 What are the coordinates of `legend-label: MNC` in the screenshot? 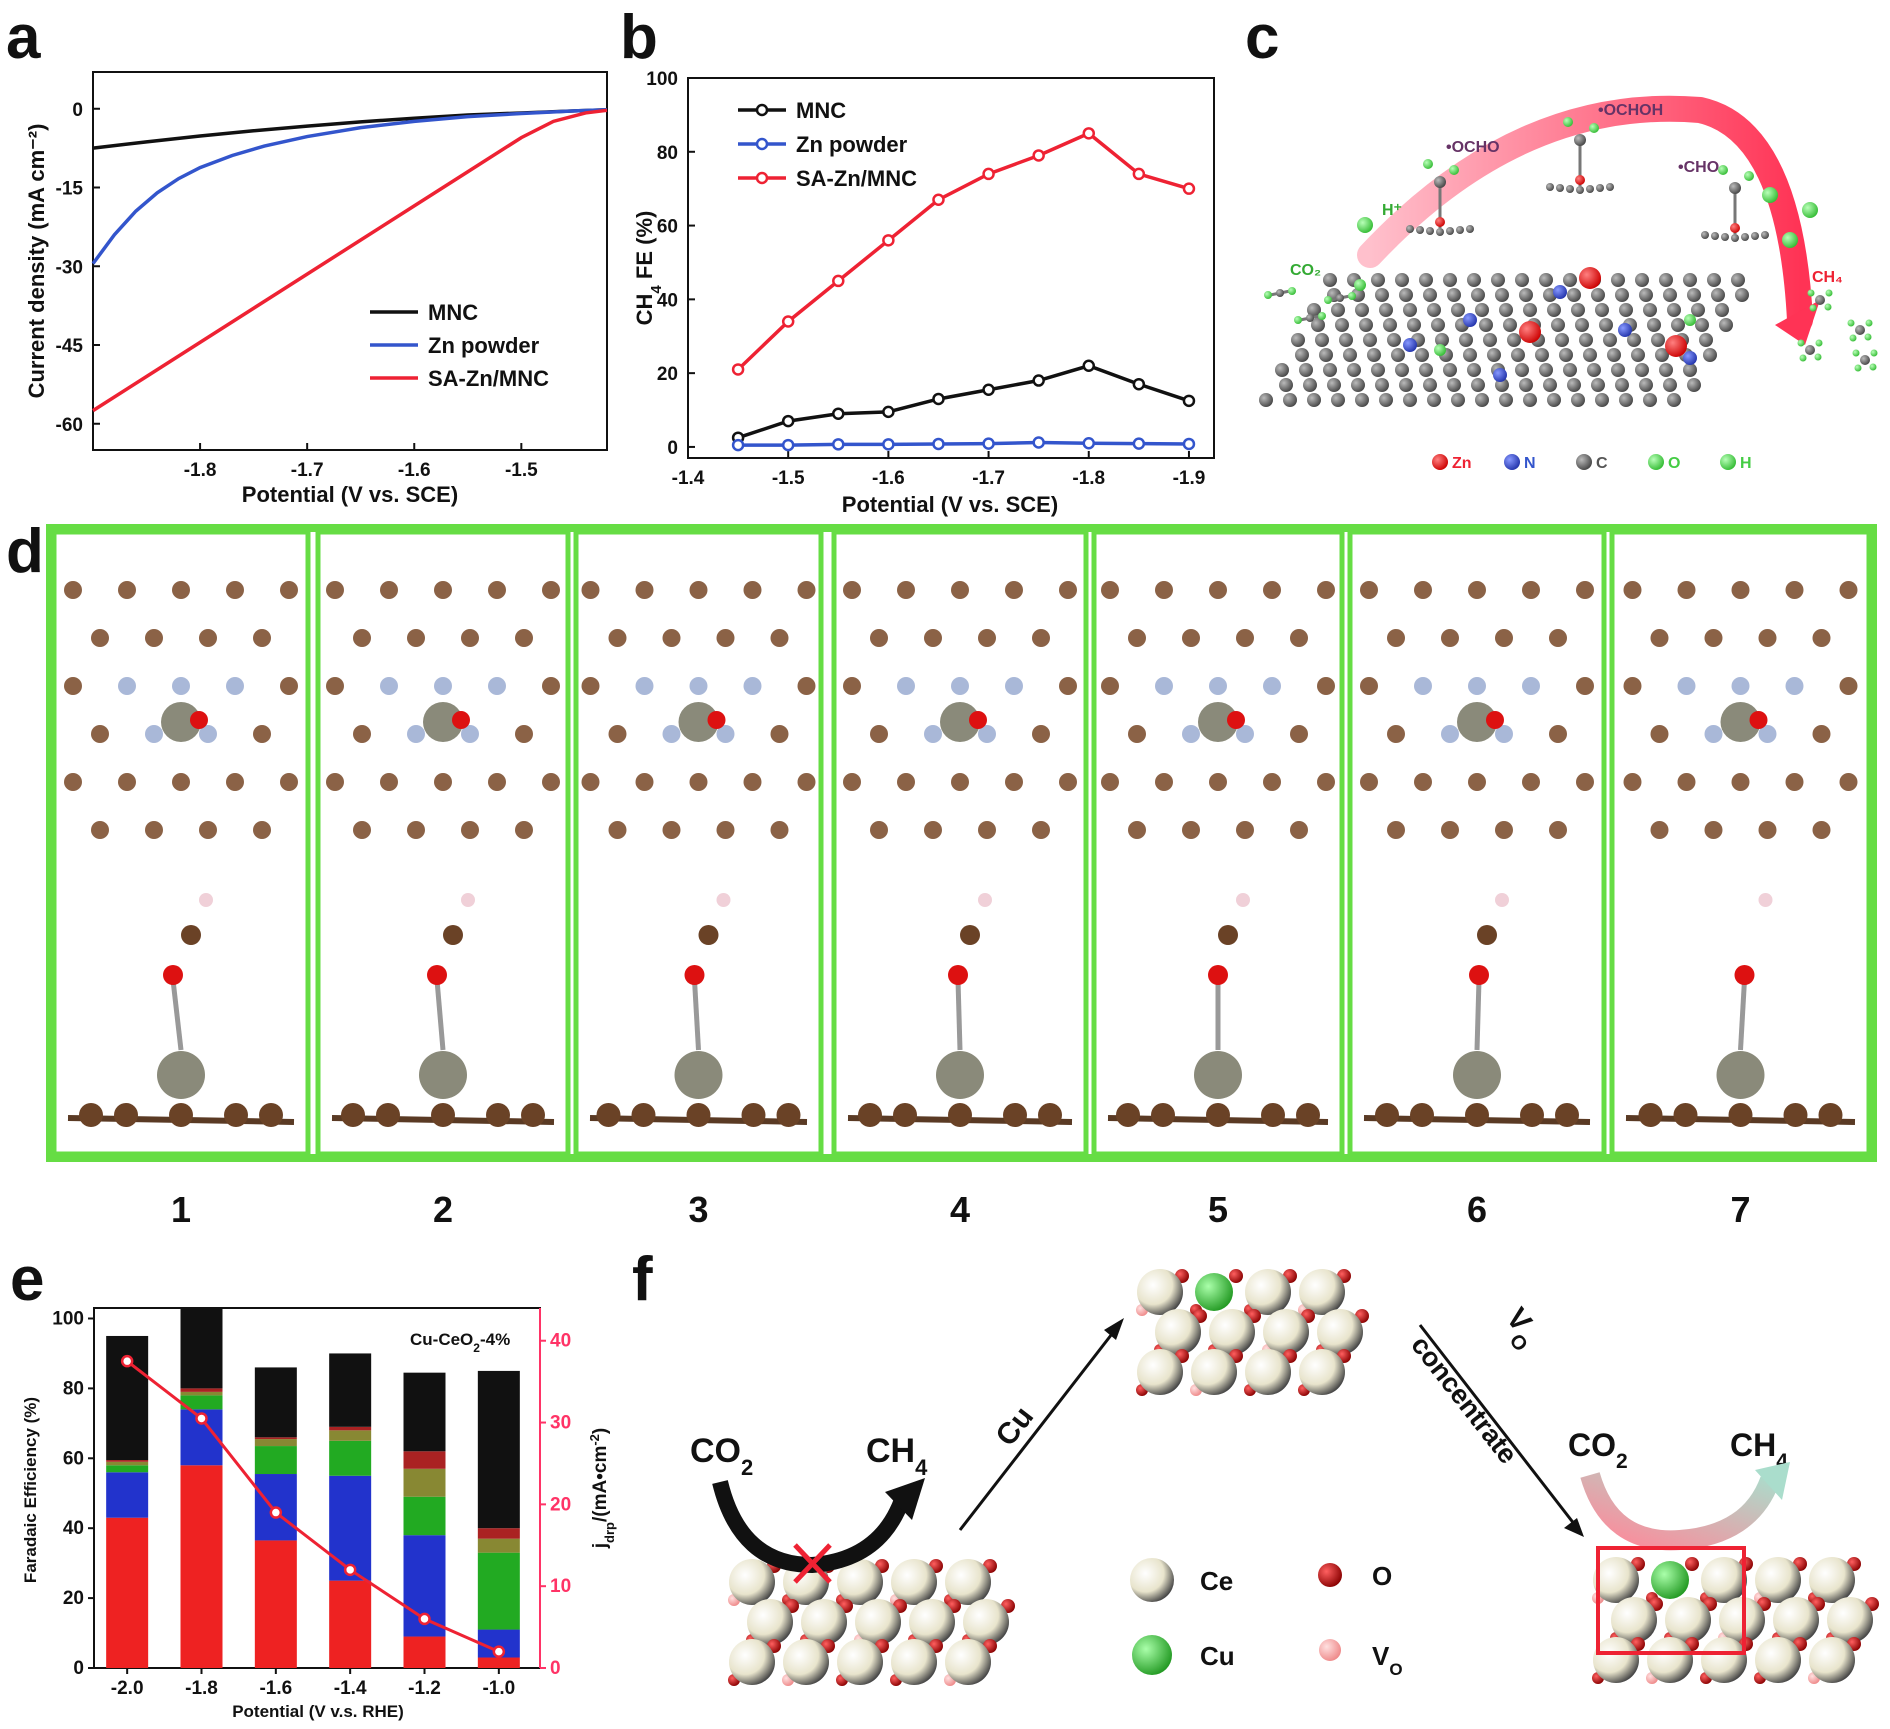 It's located at (821, 110).